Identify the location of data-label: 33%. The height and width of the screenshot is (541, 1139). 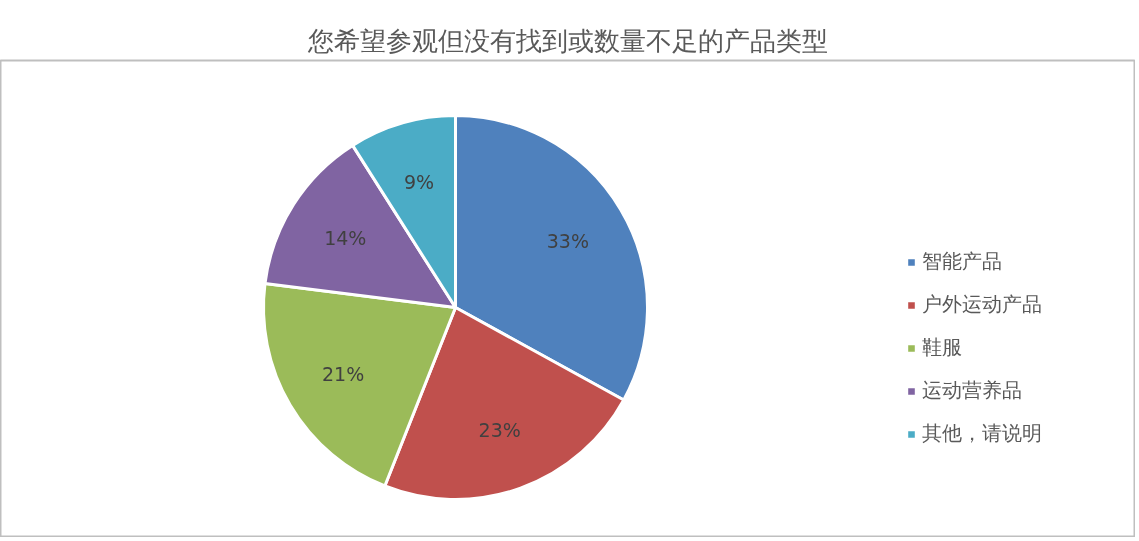
(567, 241).